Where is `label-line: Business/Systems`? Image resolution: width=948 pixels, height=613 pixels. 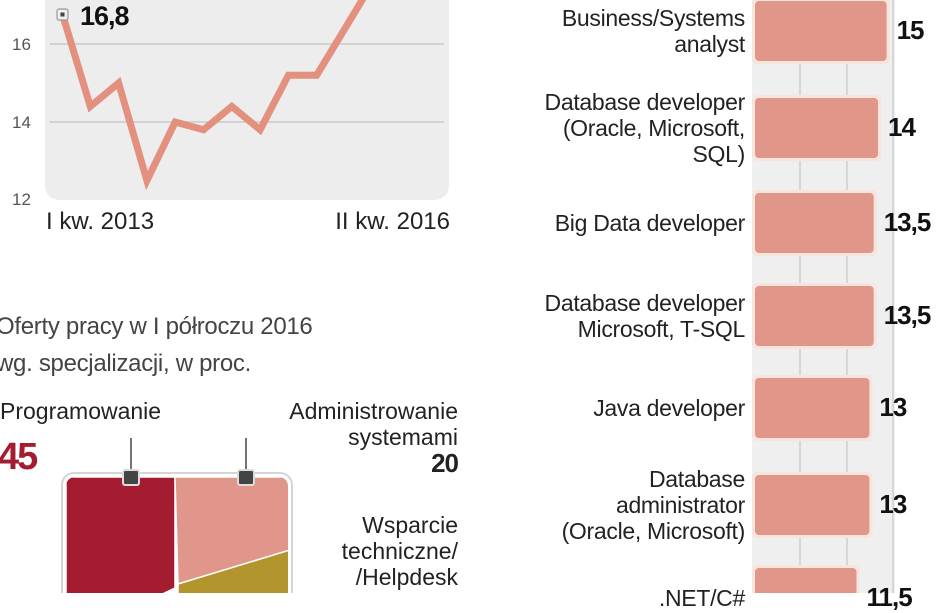
label-line: Business/Systems is located at coordinates (653, 18).